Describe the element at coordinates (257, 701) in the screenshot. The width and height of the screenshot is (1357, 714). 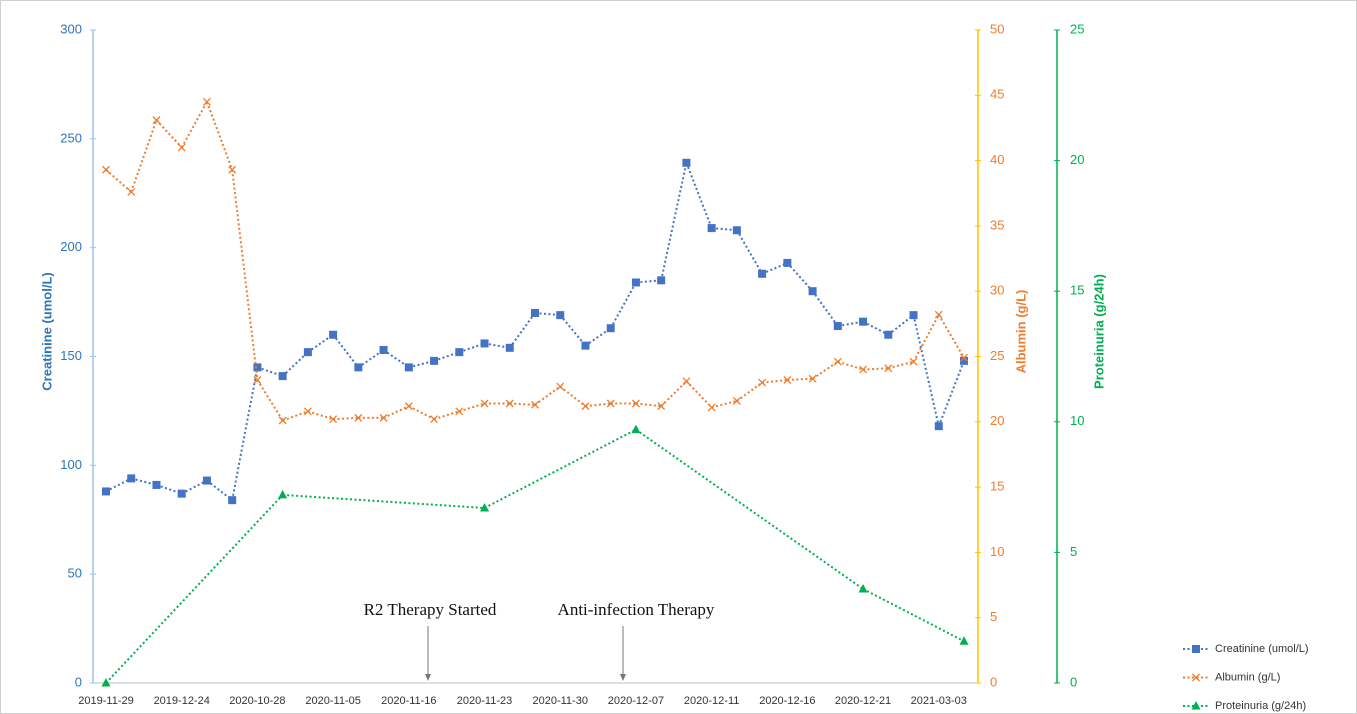
I see `x-tick-label: 2020-10-28` at that location.